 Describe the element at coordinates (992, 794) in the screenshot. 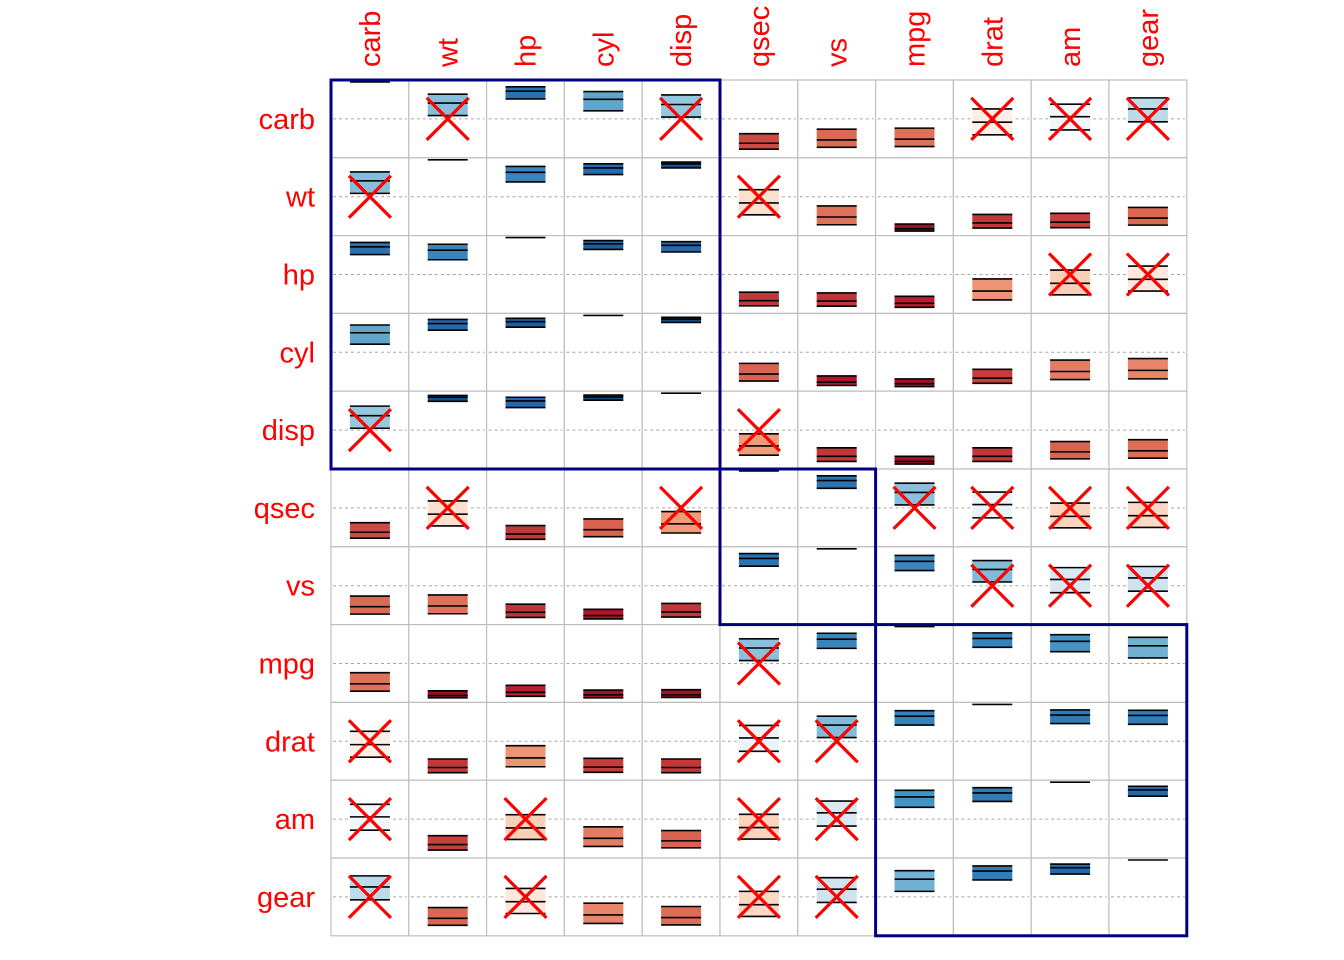

I see `ci-mark-am-drat` at that location.